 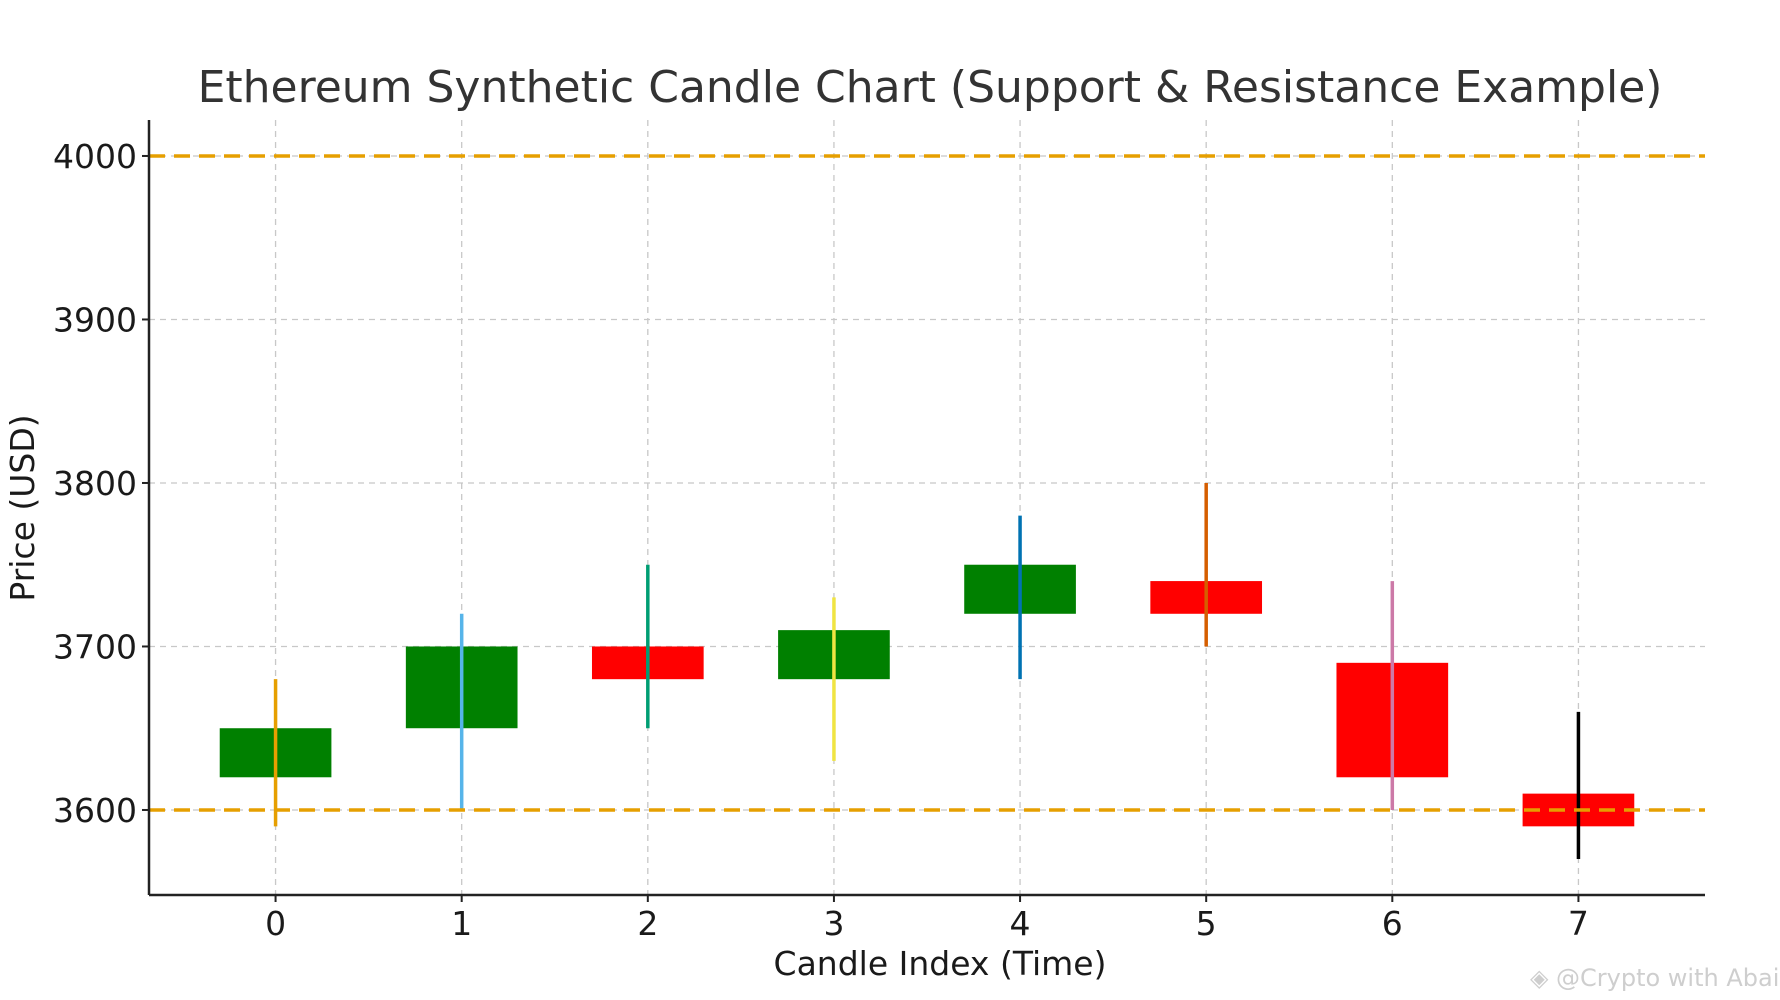 What do you see at coordinates (95, 646) in the screenshot?
I see `y-tick-label-1: 3700` at bounding box center [95, 646].